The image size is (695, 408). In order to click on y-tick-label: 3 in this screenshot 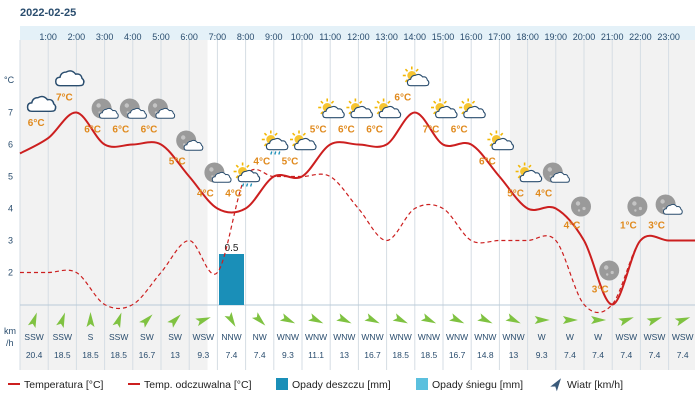, I will do `click(10, 241)`.